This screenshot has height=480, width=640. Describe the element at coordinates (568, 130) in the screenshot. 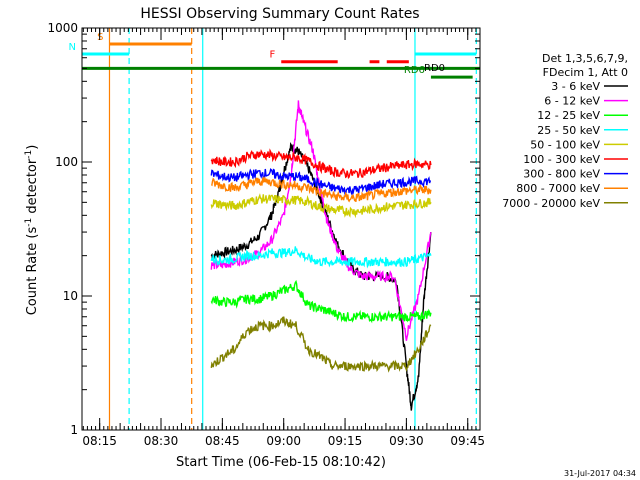

I see `legend-item-label-3: 25 - 50 keV` at that location.